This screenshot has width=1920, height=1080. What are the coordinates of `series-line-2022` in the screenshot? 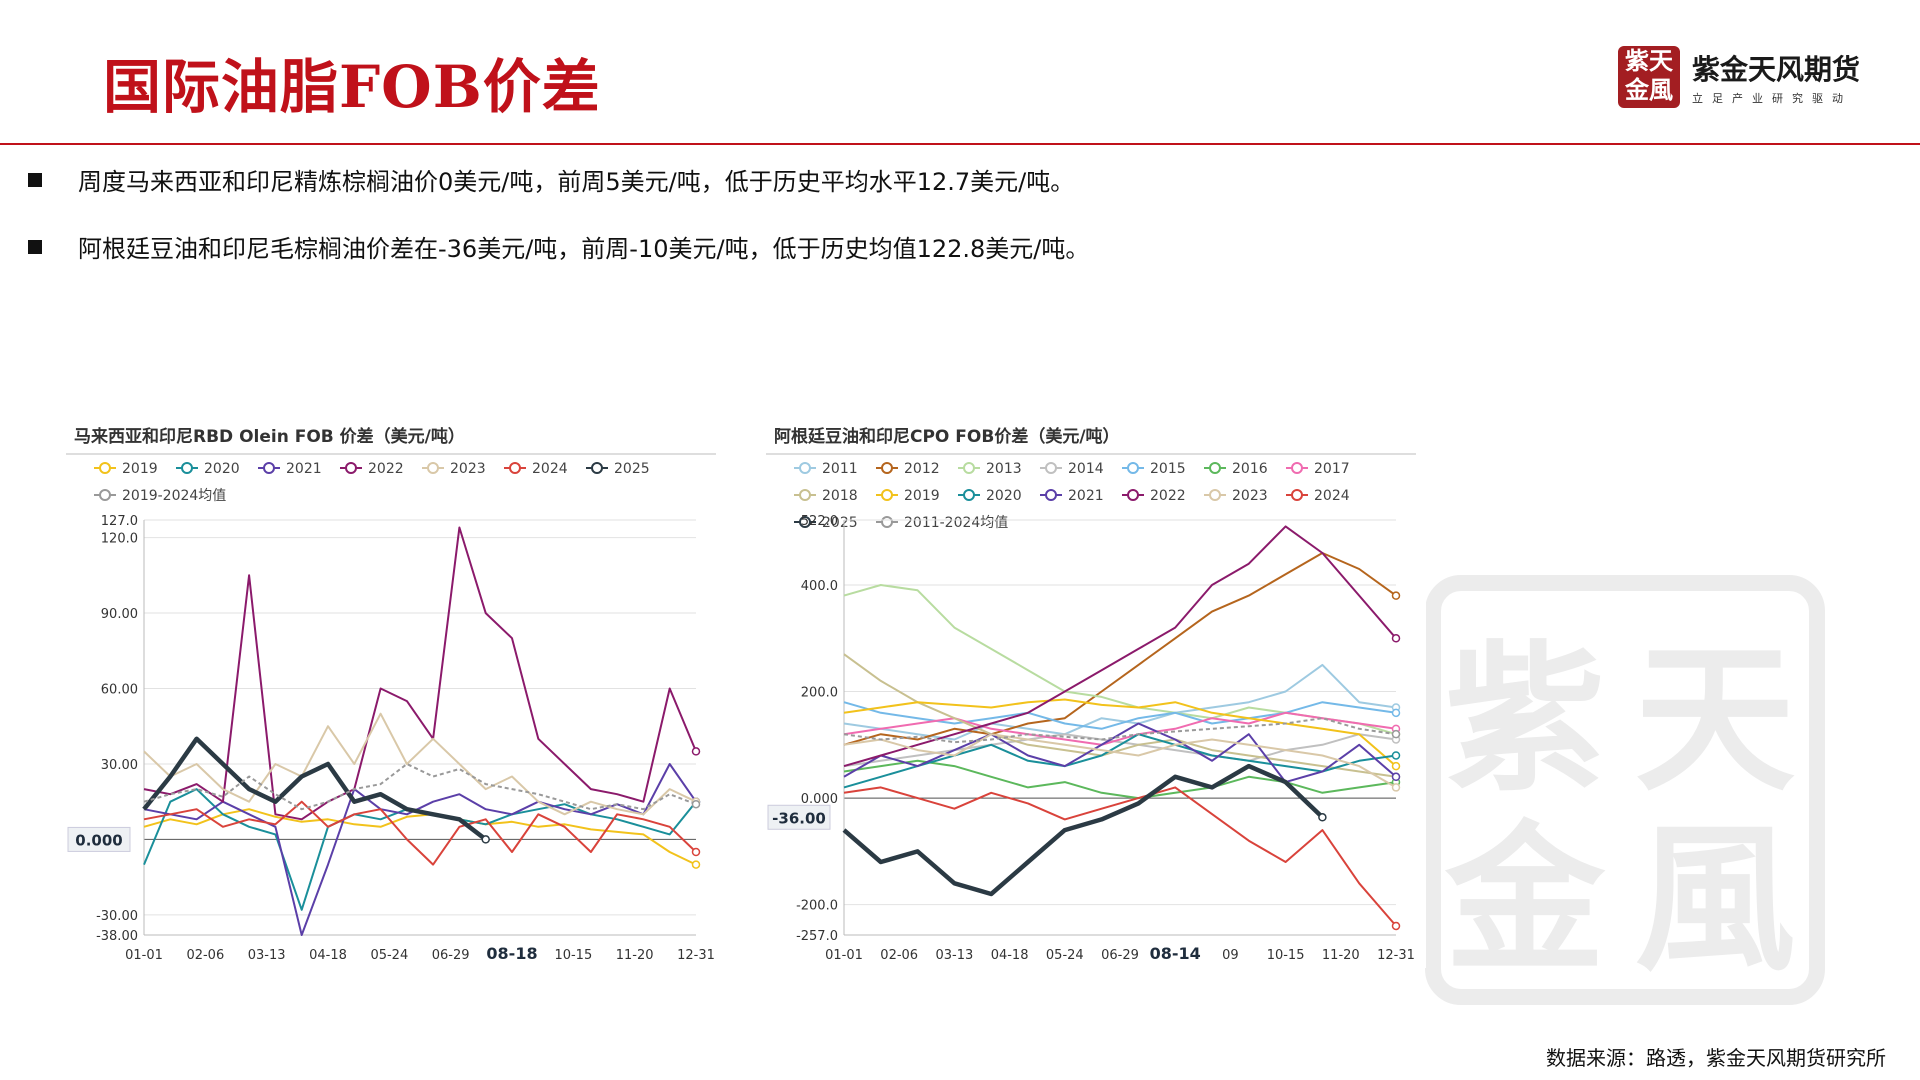 It's located at (1120, 646).